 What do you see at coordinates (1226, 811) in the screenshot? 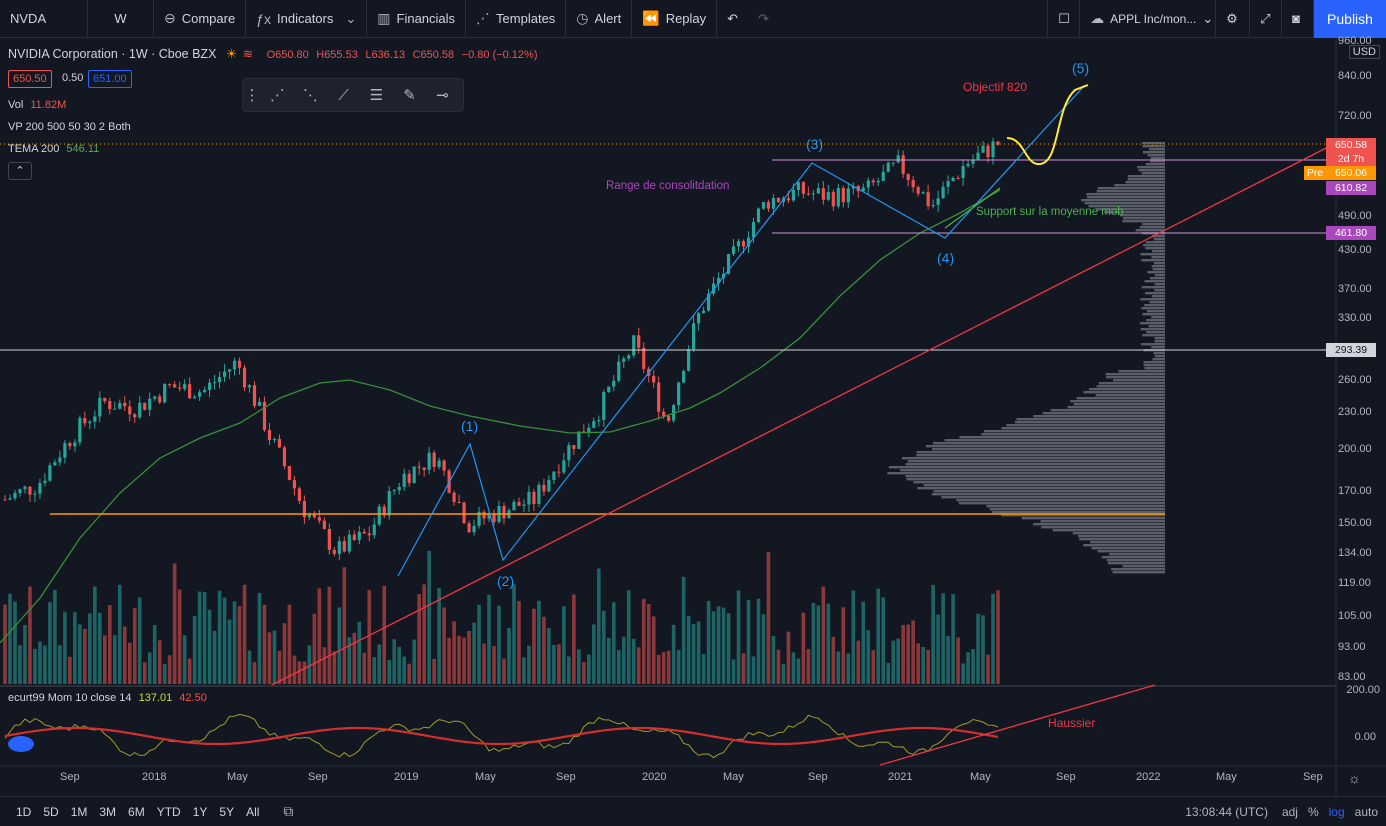
I see `clock: 13:08:44 (UTC)` at bounding box center [1226, 811].